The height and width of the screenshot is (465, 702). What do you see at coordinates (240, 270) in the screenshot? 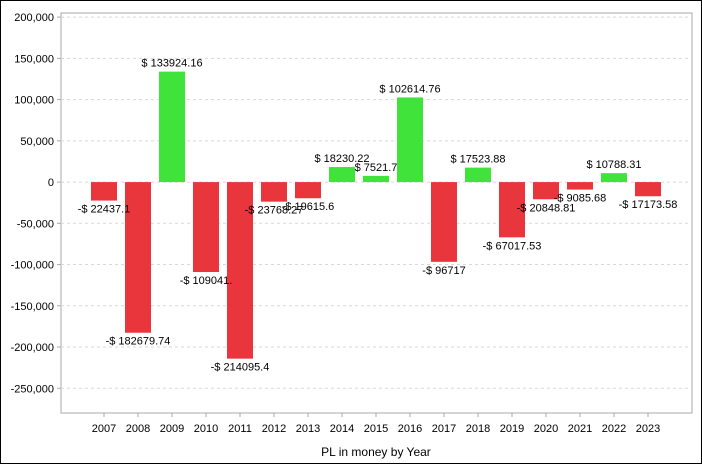
I see `bar-2011` at bounding box center [240, 270].